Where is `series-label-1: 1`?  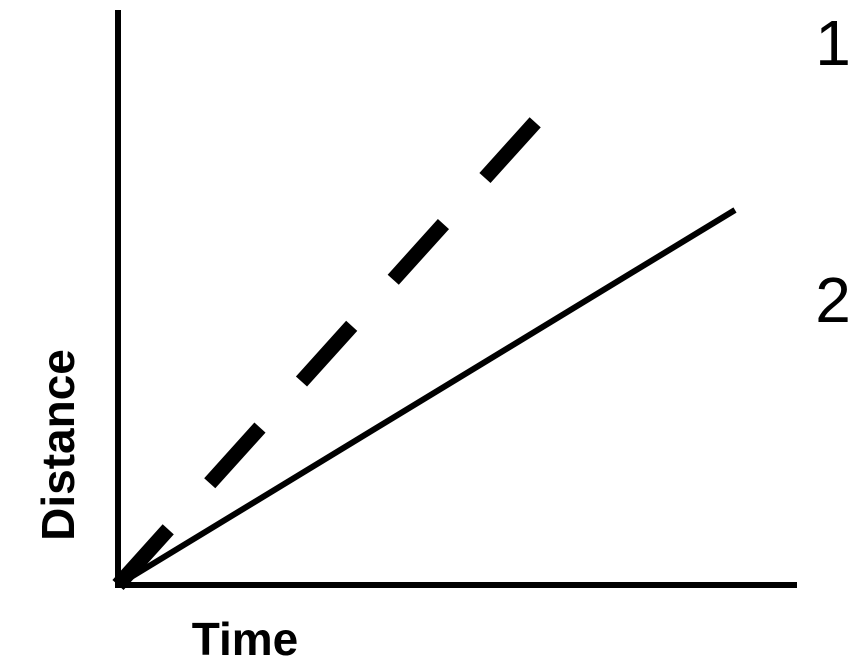 series-label-1: 1 is located at coordinates (833, 43).